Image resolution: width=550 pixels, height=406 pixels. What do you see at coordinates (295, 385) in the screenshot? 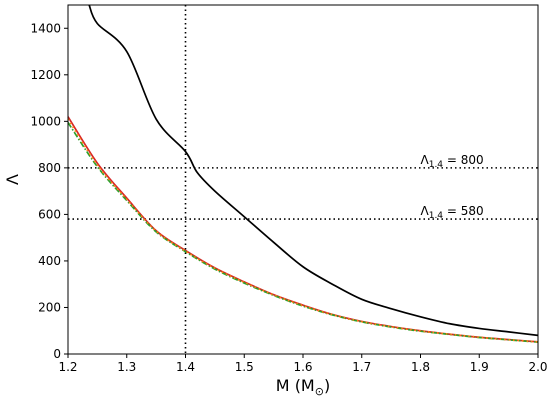
I see `x-axis-label-base: M (M` at bounding box center [295, 385].